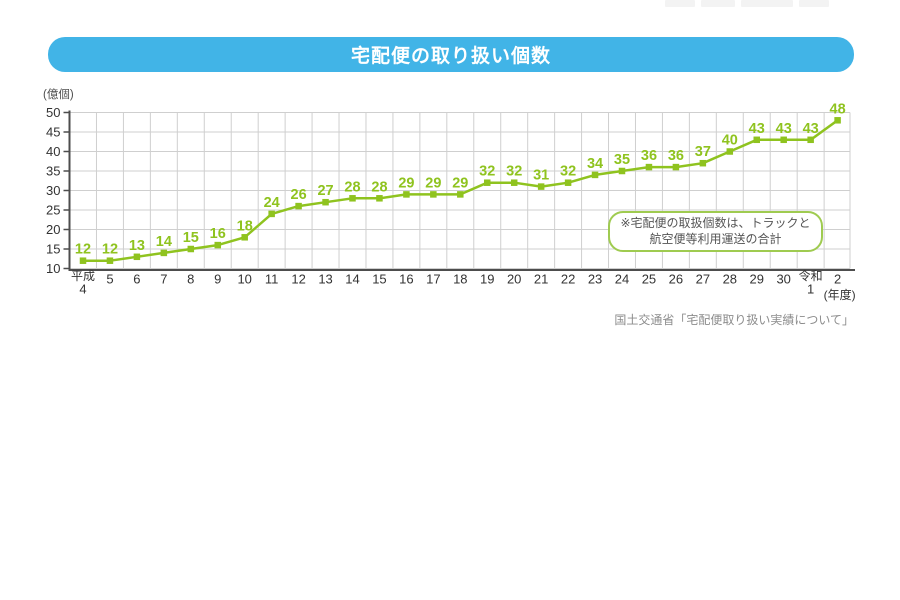 Image resolution: width=900 pixels, height=600 pixels. I want to click on x-tick-label-year: 4, so click(82, 289).